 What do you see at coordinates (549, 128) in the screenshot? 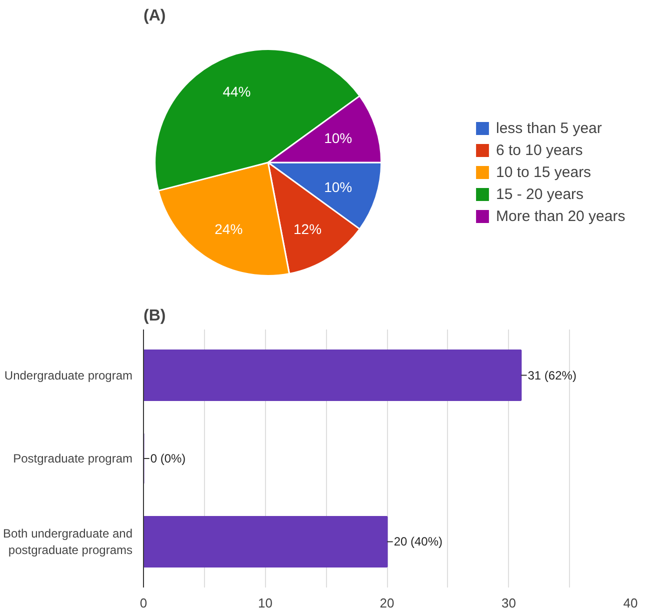
I see `legend-label: less than 5 year` at bounding box center [549, 128].